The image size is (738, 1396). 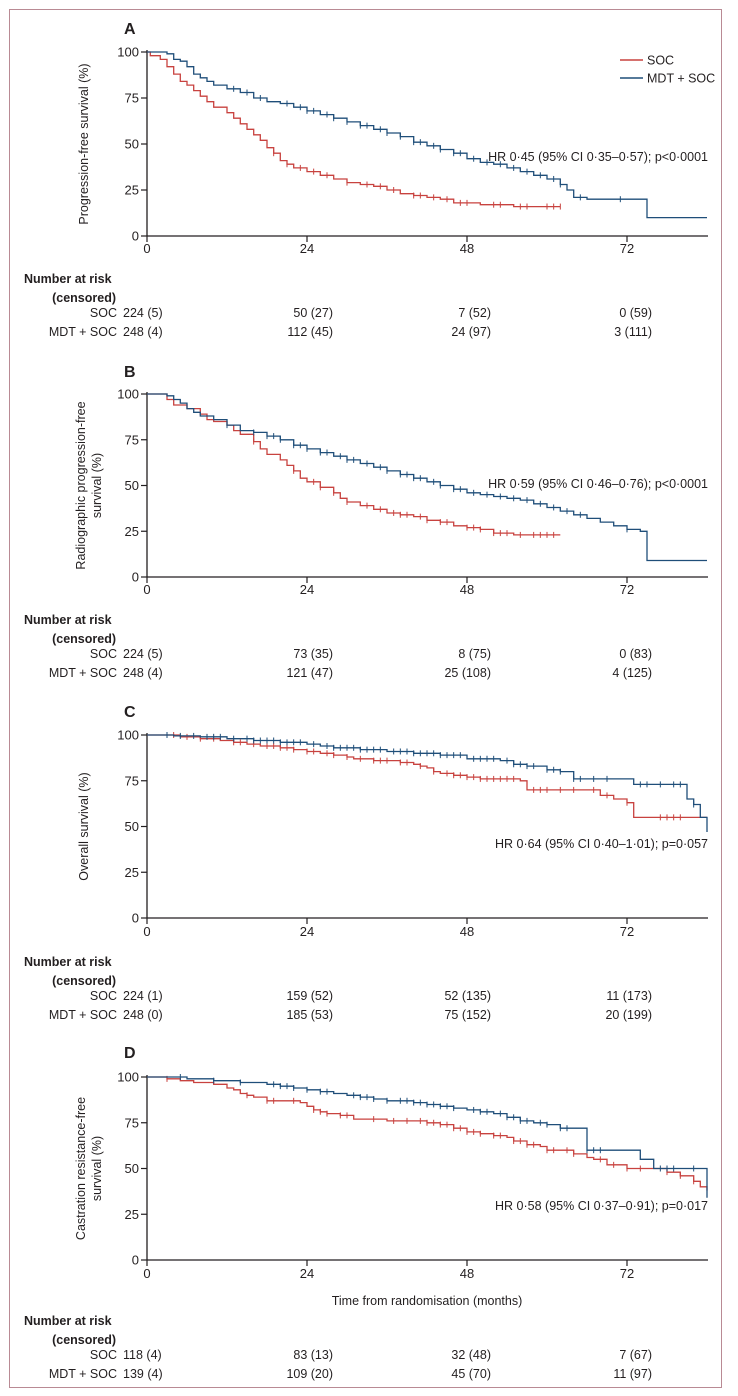 I want to click on risk-cell: 11 (173), so click(x=629, y=996).